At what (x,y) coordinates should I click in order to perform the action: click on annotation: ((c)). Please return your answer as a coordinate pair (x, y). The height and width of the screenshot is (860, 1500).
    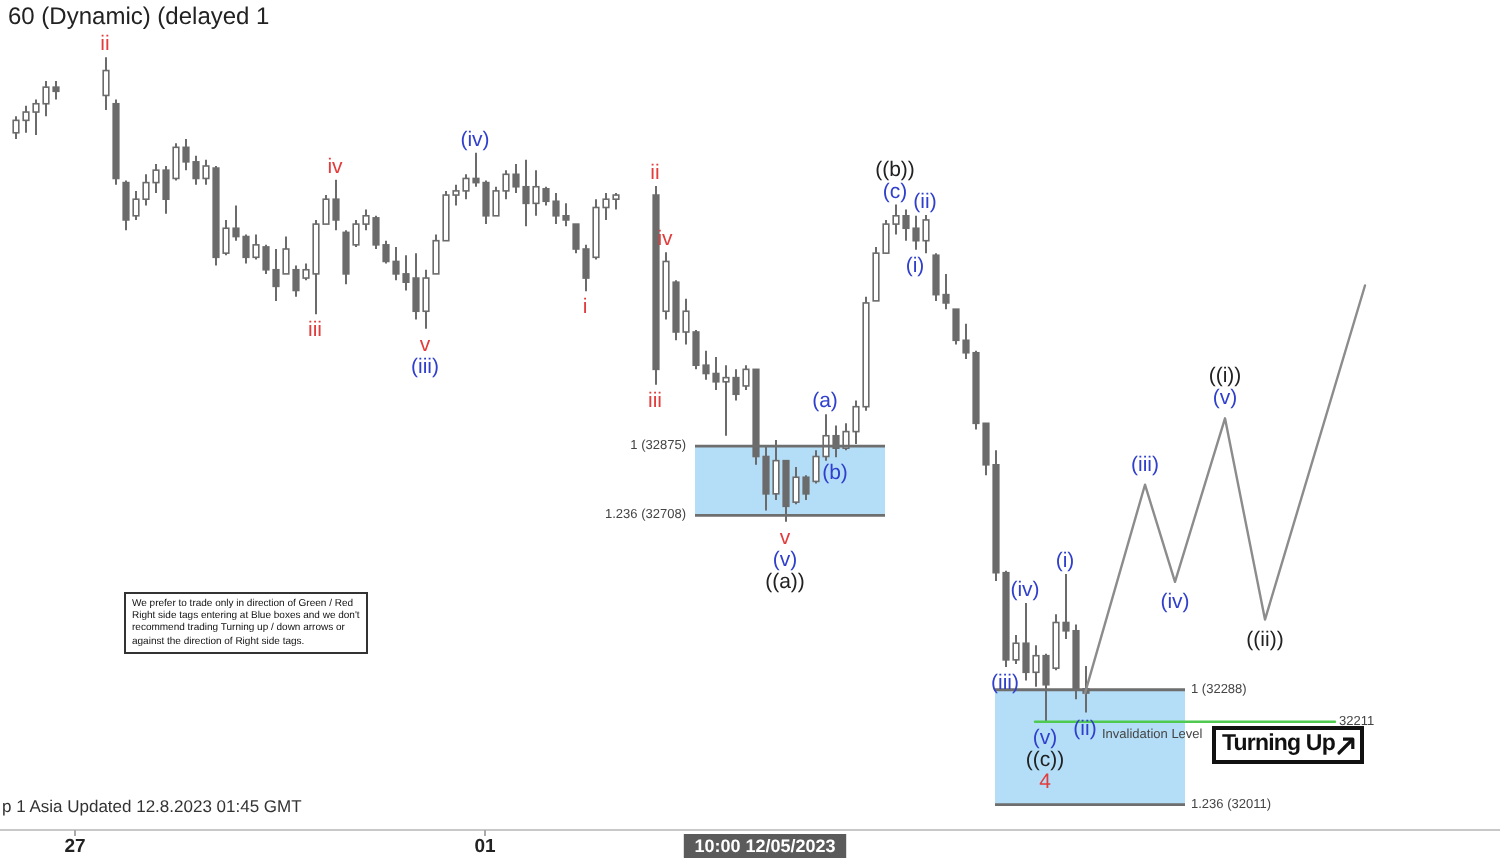
    Looking at the image, I should click on (1045, 759).